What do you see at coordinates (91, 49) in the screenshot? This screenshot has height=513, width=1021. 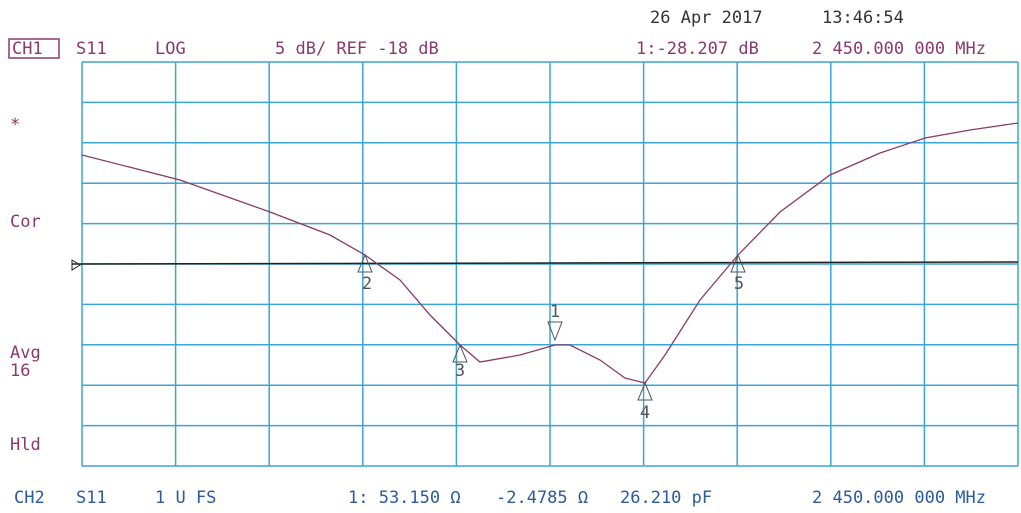 I see `ch1-parameter: S11` at bounding box center [91, 49].